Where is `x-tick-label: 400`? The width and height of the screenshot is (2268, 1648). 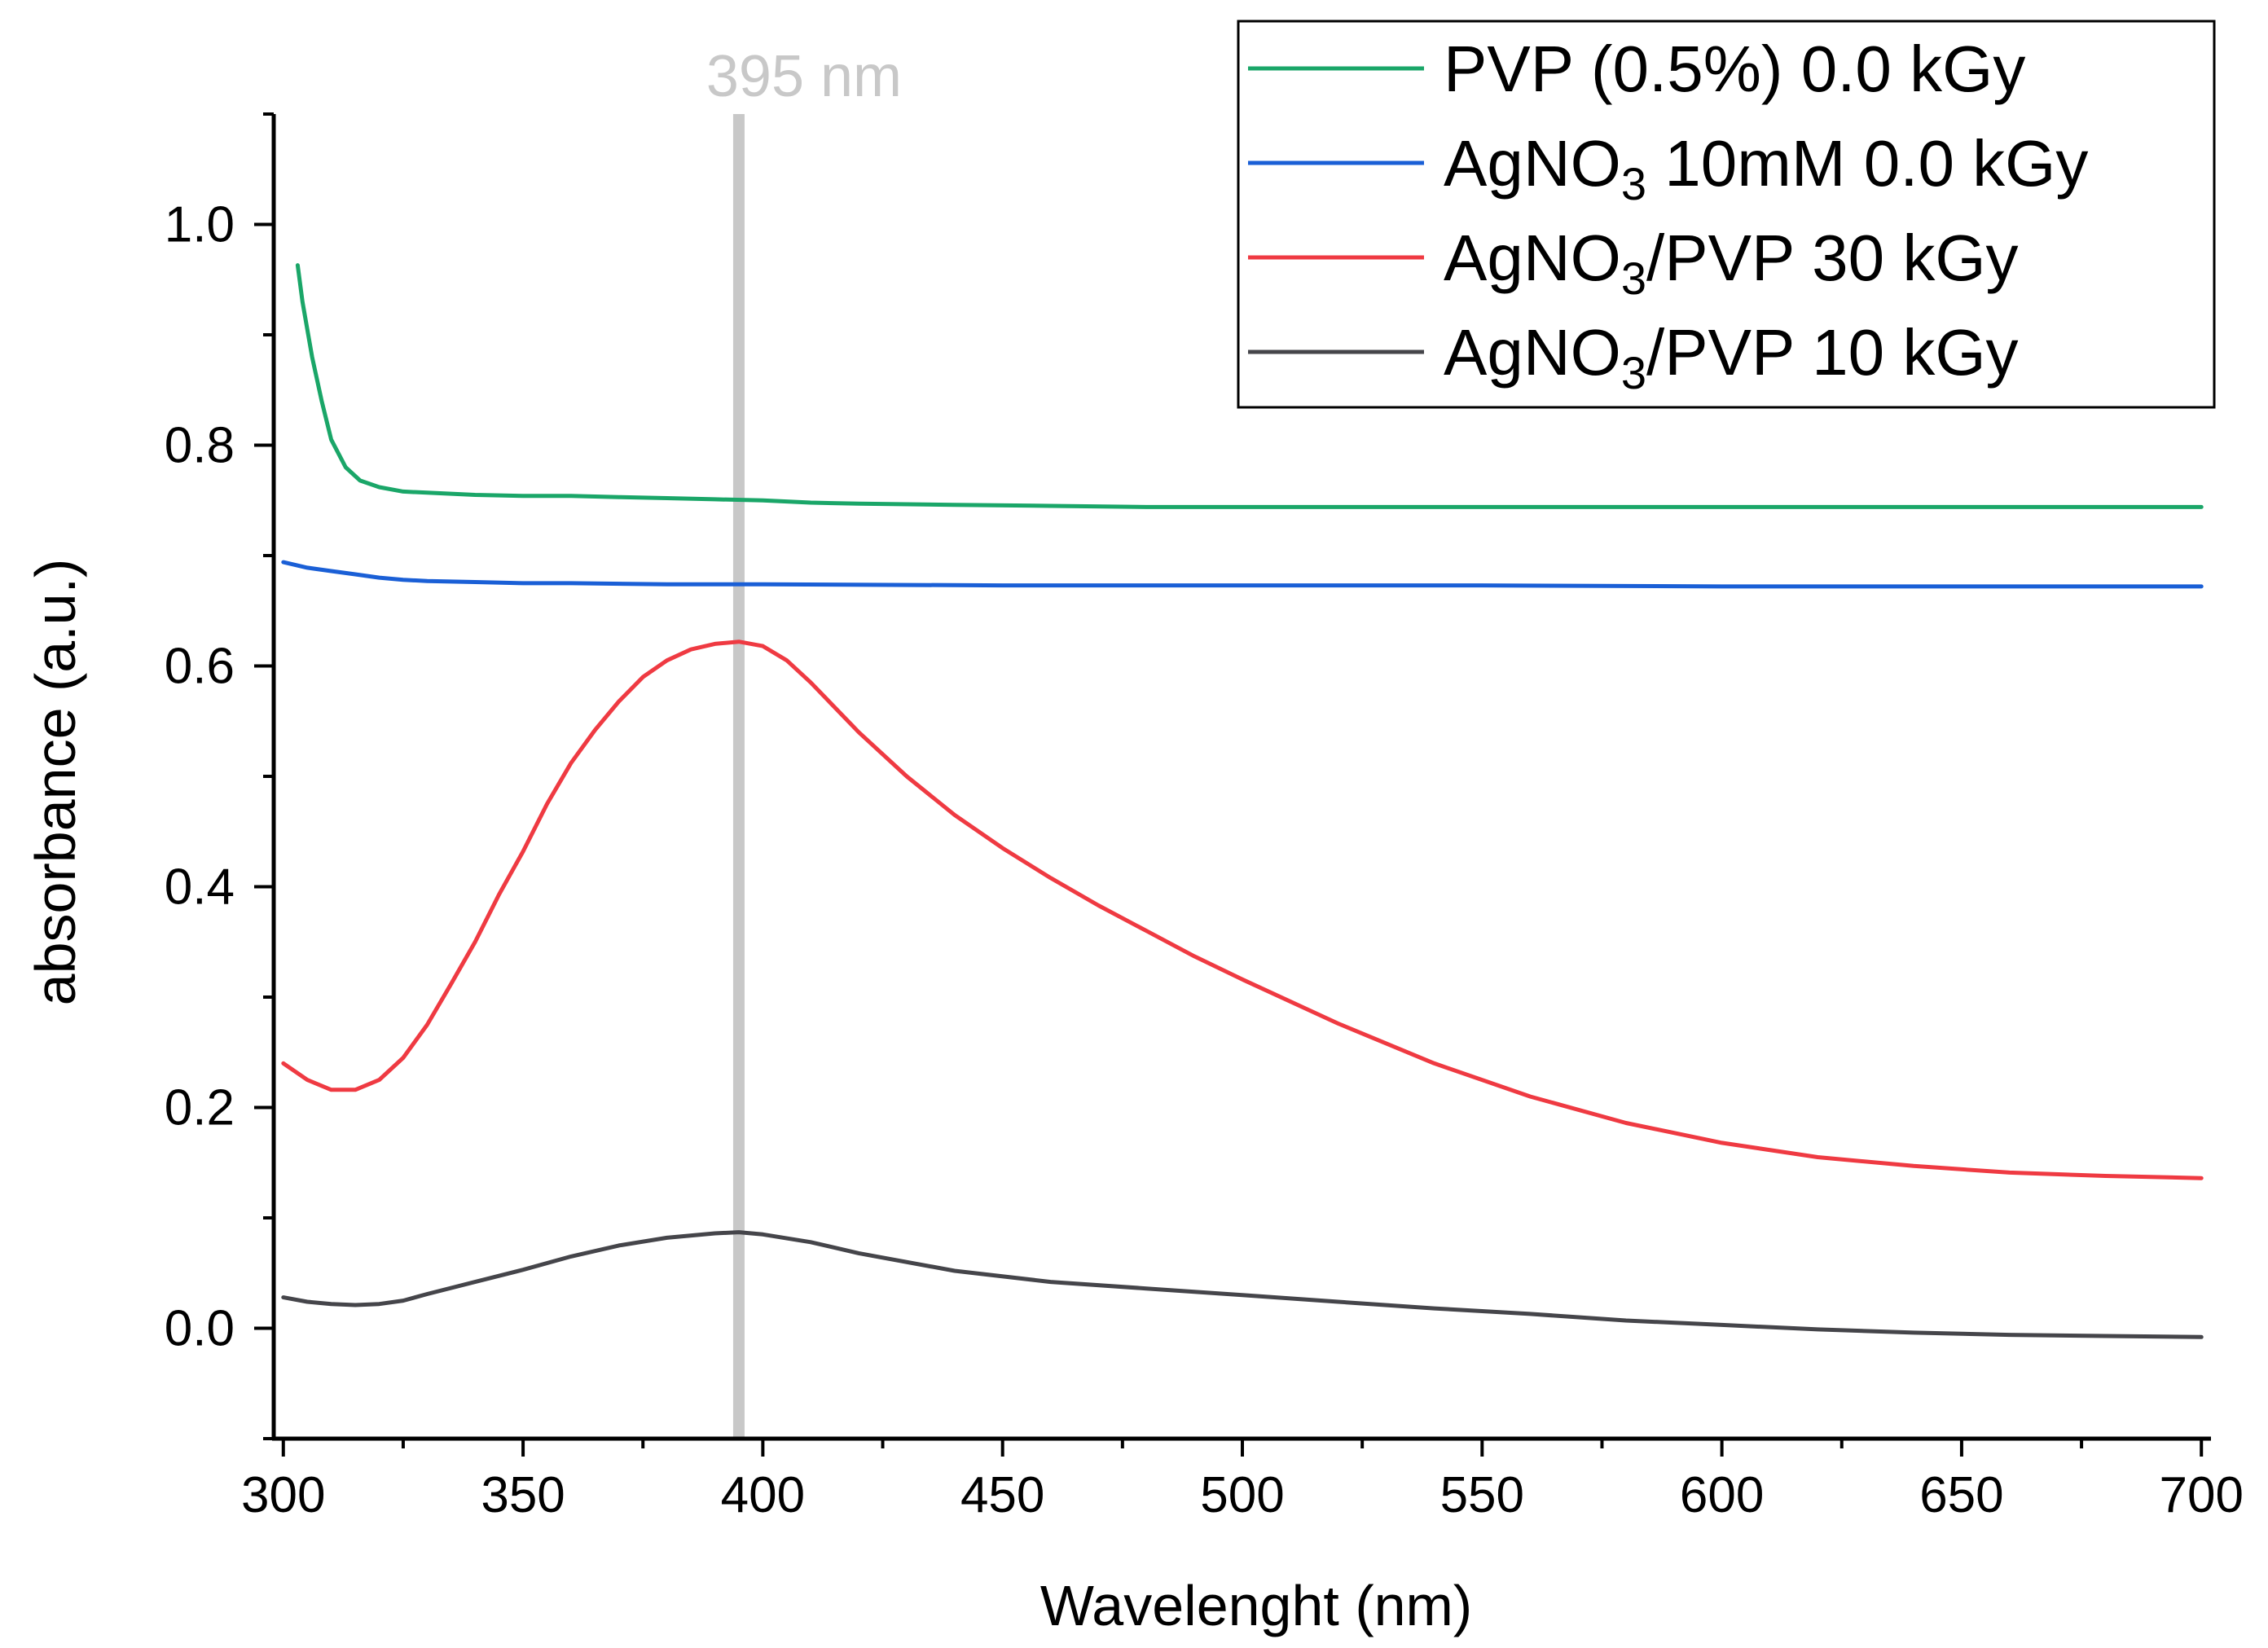
x-tick-label: 400 is located at coordinates (763, 1495).